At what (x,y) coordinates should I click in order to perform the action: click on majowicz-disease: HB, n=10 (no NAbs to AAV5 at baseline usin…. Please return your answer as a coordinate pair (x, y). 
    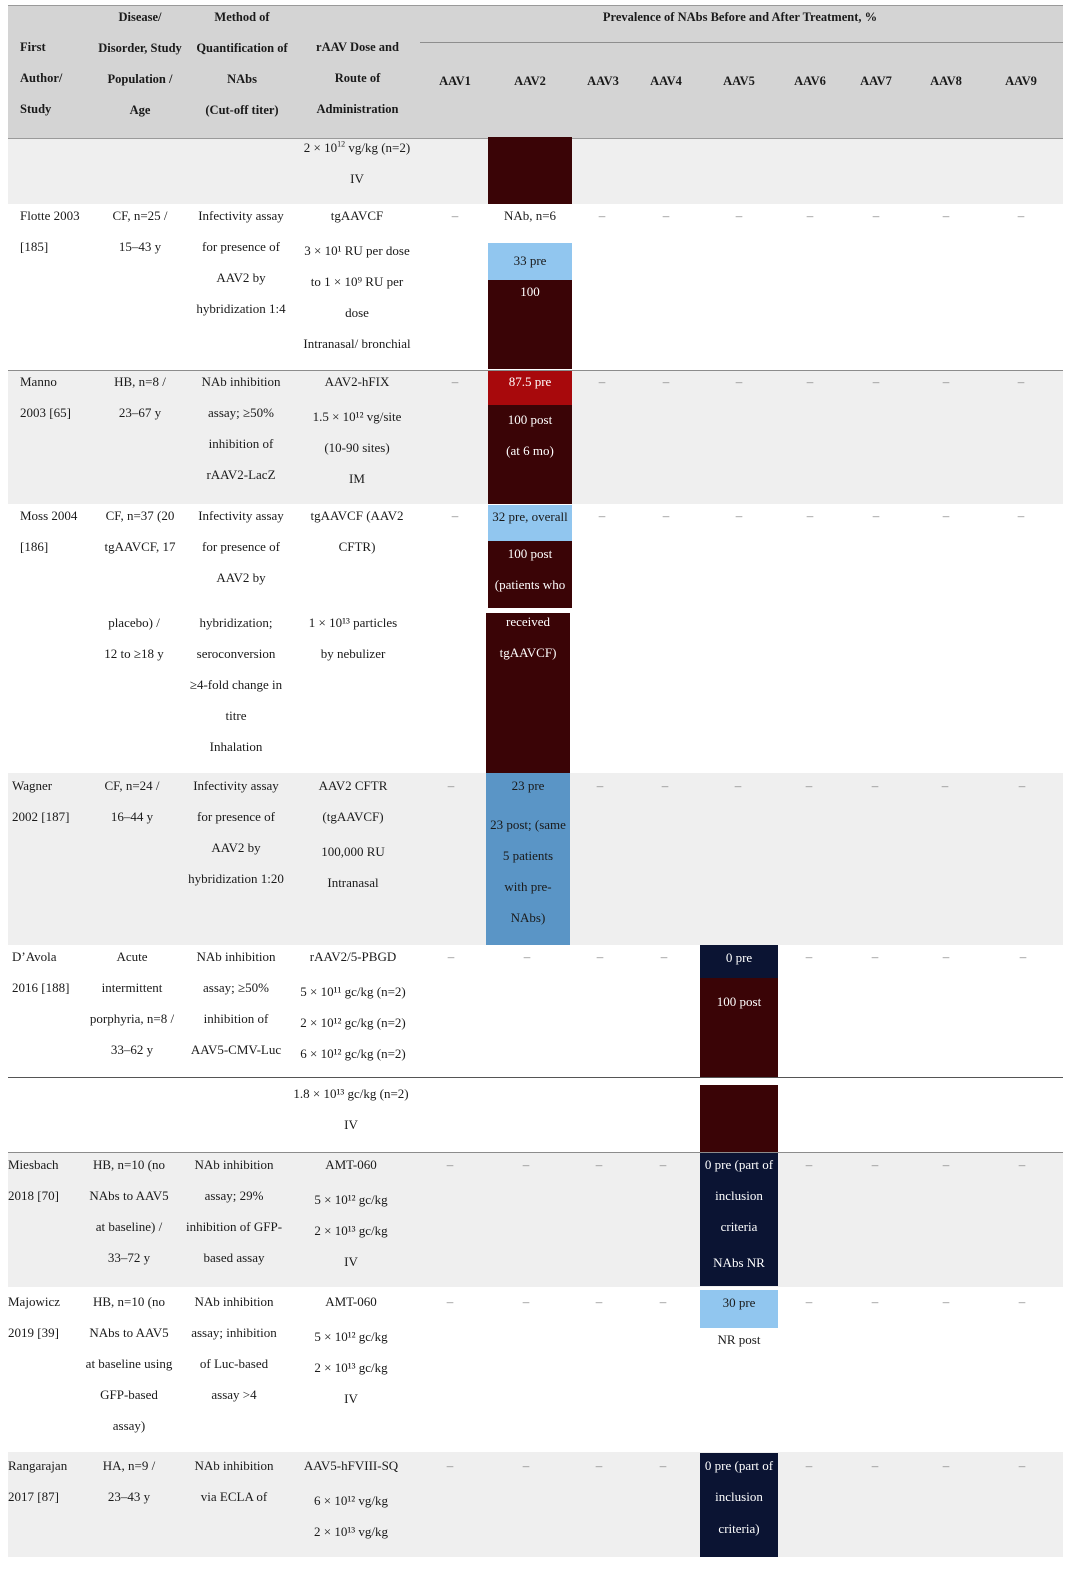
    Looking at the image, I should click on (129, 1363).